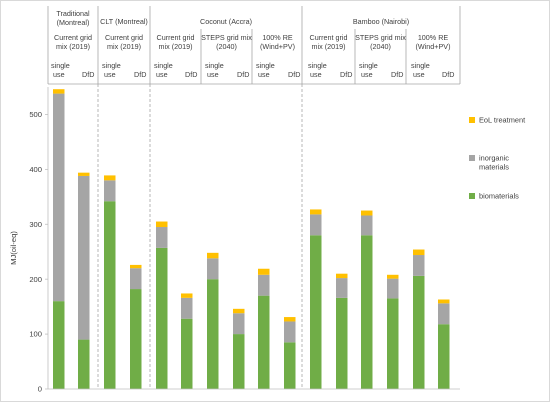  What do you see at coordinates (124, 21) in the screenshot?
I see `material-label: CLT (Montreal)` at bounding box center [124, 21].